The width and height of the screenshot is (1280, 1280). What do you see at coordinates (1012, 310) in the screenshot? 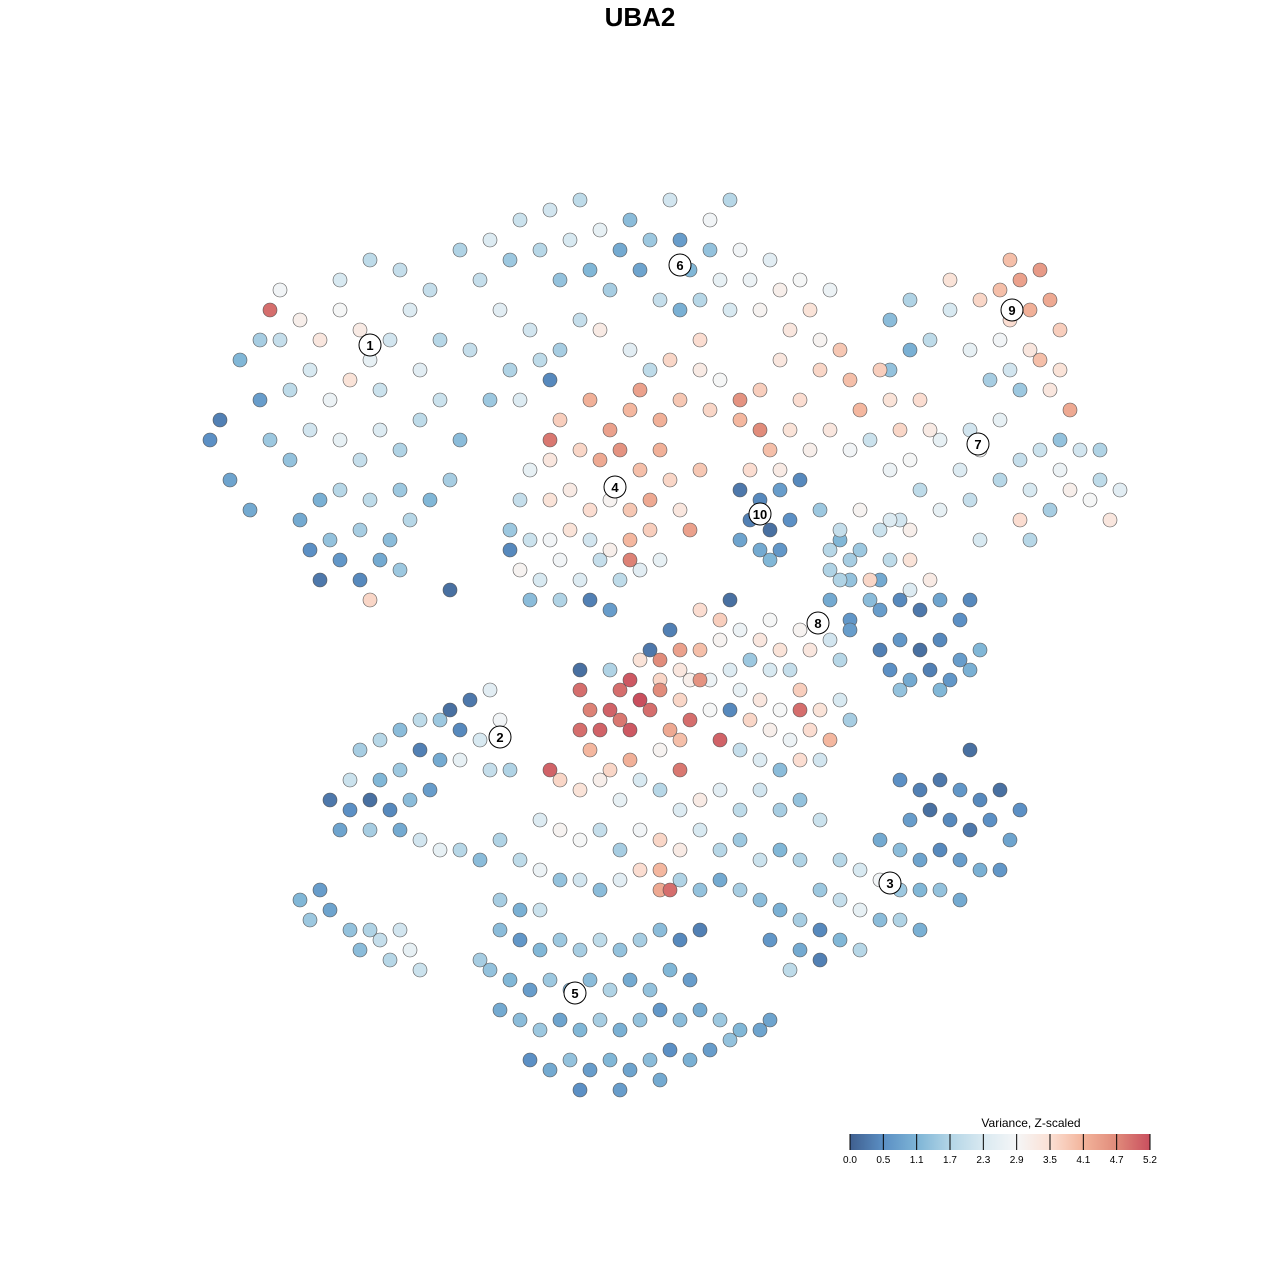
I see `cluster-label: 9` at bounding box center [1012, 310].